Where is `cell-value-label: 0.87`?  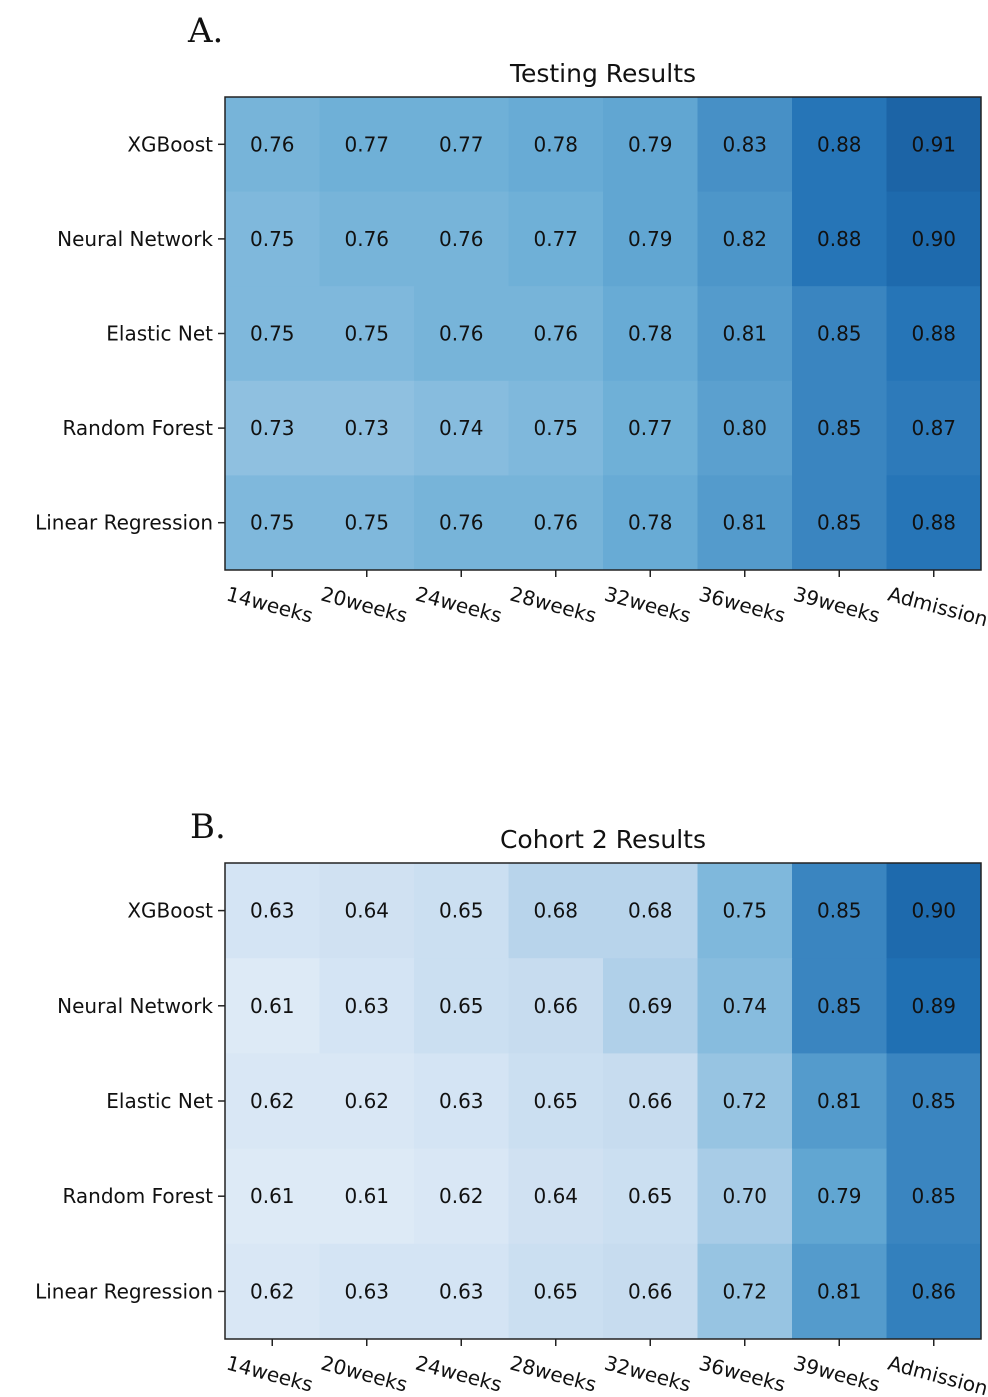
cell-value-label: 0.87 is located at coordinates (933, 428).